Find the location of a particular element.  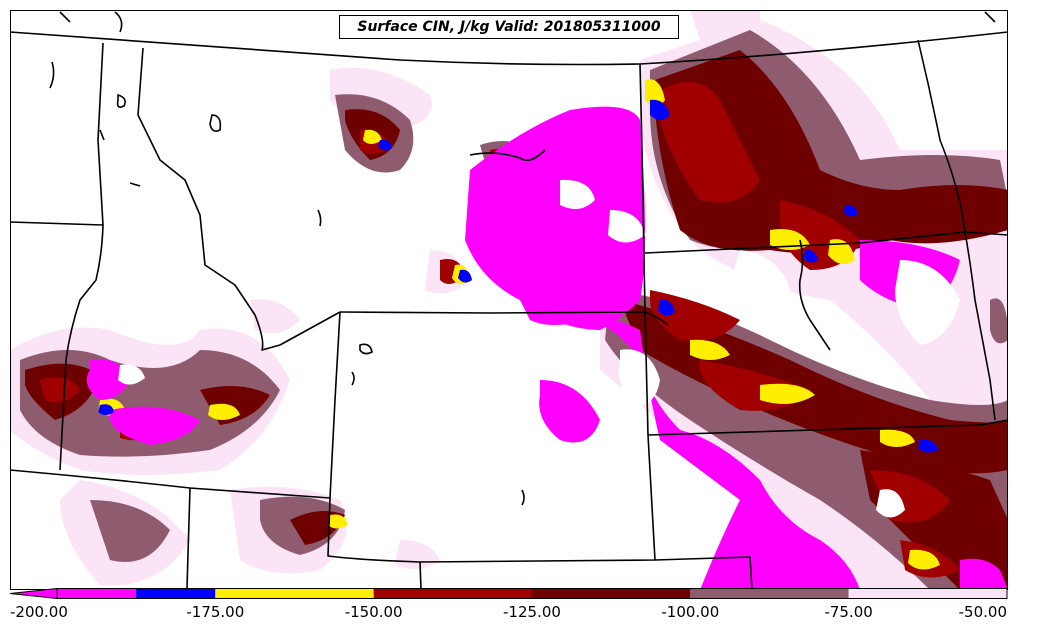

colorbar-tick-label: -125.00 is located at coordinates (532, 612).